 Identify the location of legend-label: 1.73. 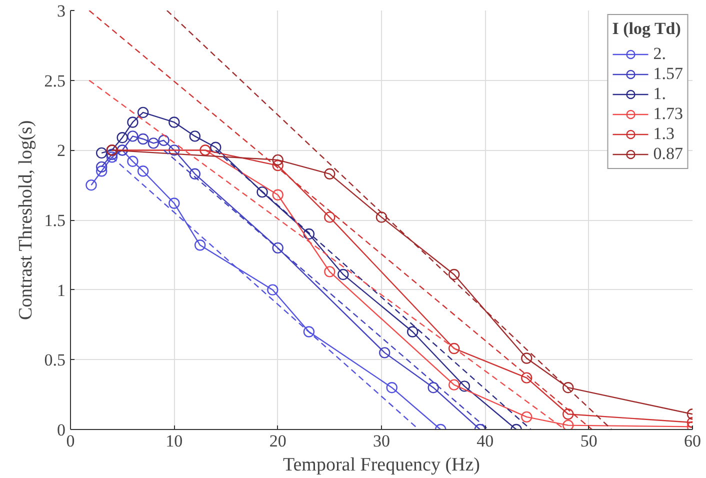
(668, 114).